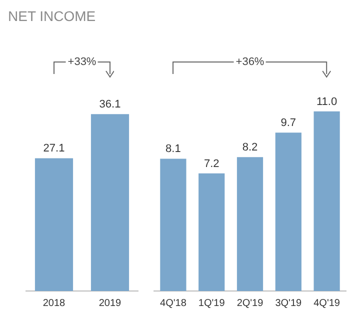 The width and height of the screenshot is (355, 320). Describe the element at coordinates (173, 303) in the screenshot. I see `x-tick-label: 4Q'18` at that location.